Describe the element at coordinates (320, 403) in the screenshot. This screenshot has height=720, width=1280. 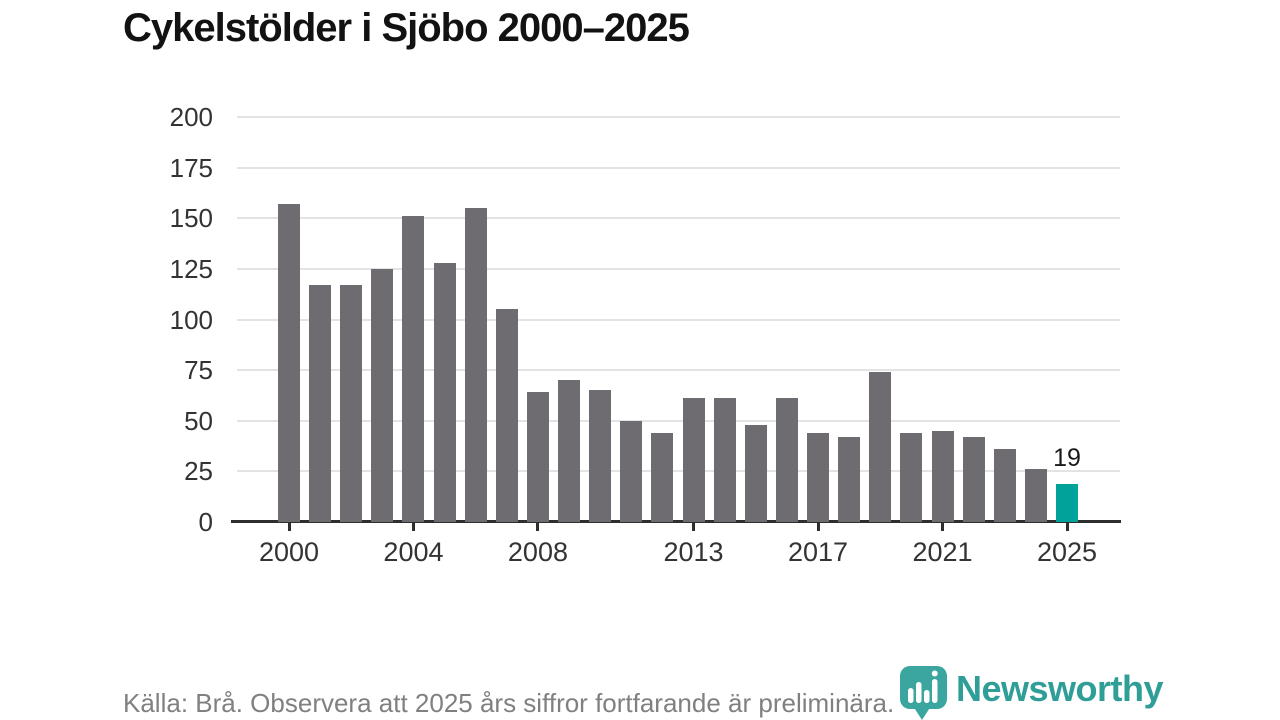
I see `bar-2001` at that location.